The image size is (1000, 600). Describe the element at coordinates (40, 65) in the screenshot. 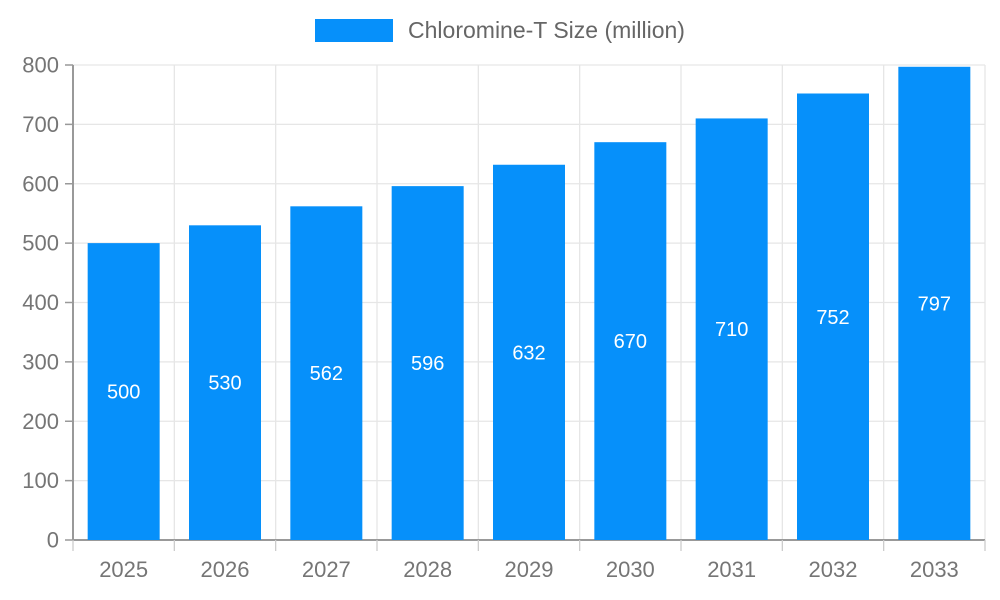

I see `y-tick-label: 800` at that location.